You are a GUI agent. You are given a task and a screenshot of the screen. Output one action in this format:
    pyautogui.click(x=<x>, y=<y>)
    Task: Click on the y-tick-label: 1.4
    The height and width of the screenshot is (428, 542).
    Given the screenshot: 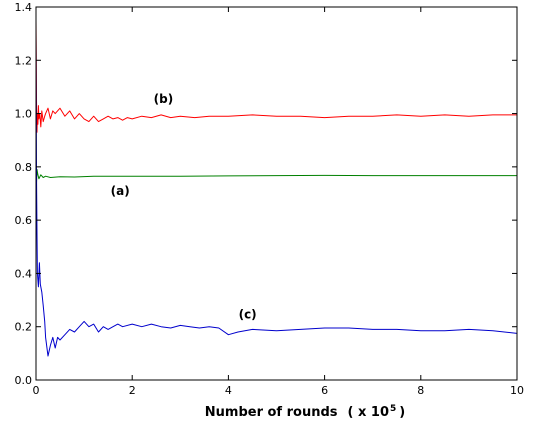 What is the action you would take?
    pyautogui.click(x=24, y=7)
    